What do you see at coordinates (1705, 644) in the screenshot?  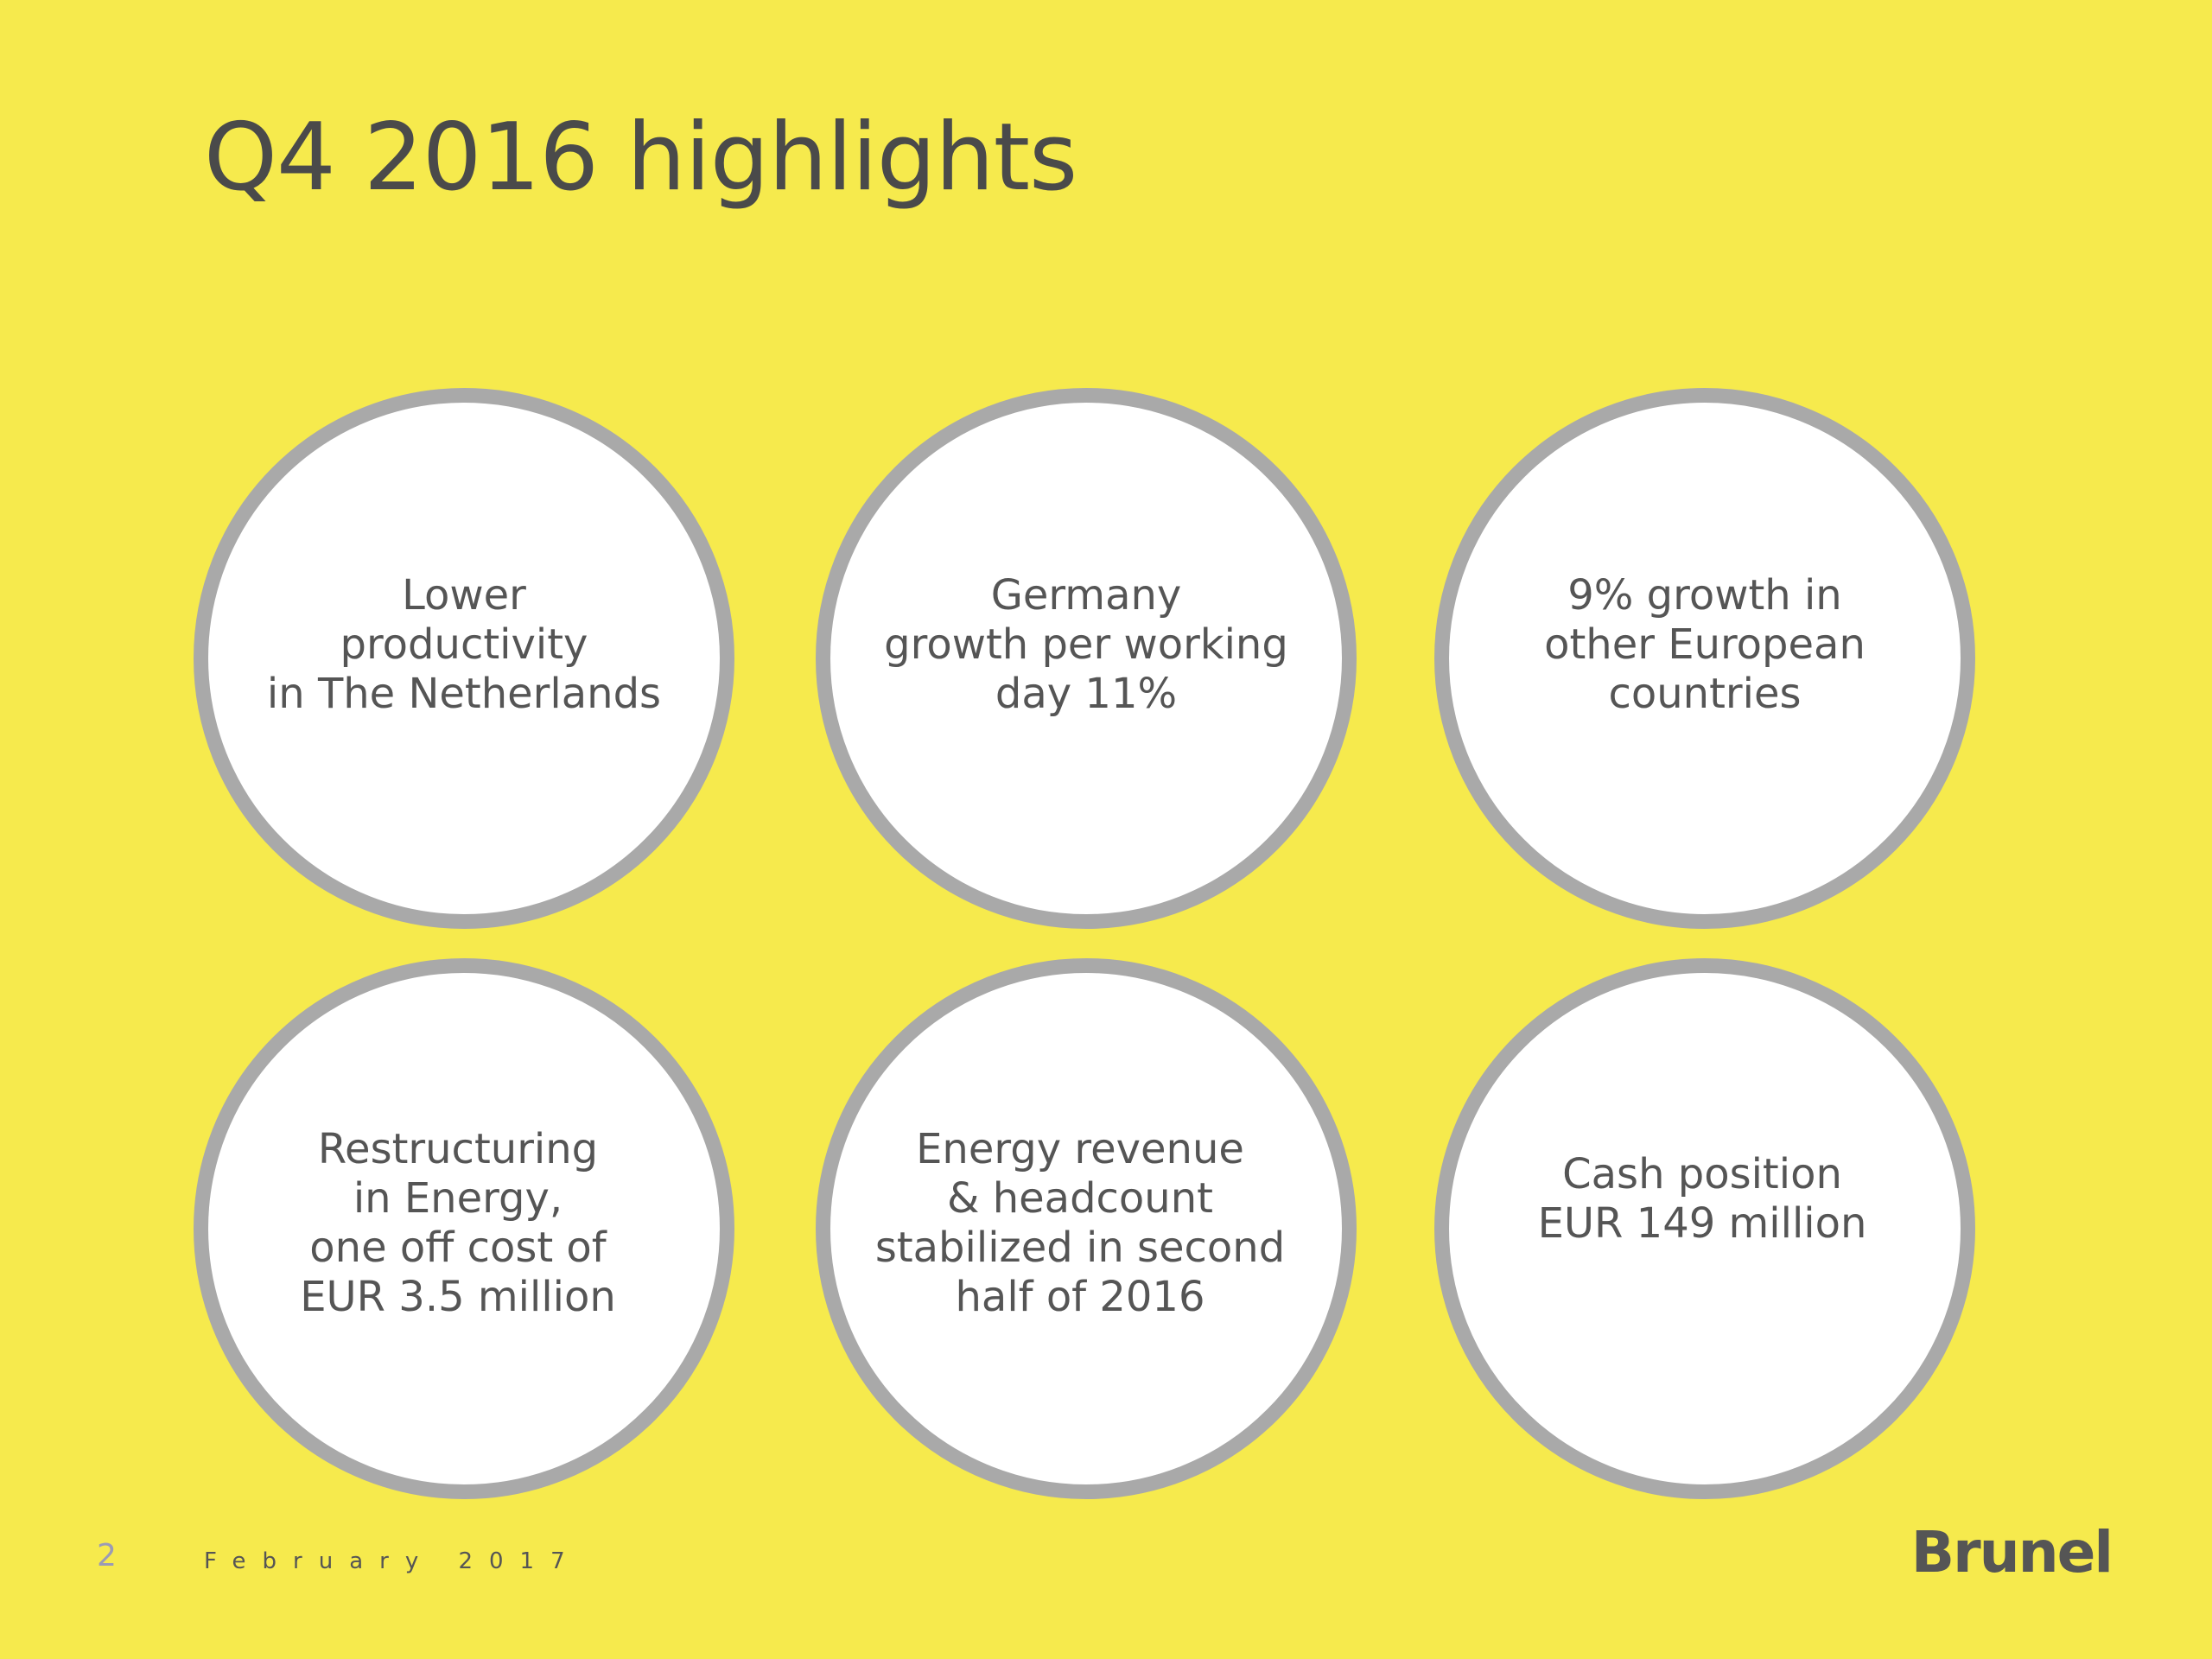 I see `highlight-text: 9% growth in other European countries` at bounding box center [1705, 644].